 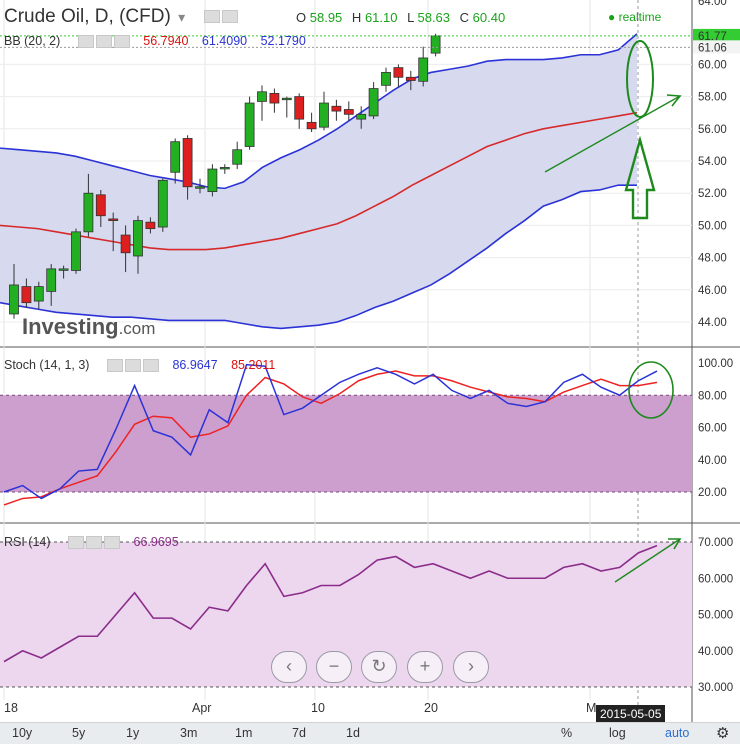 I want to click on stoch-d-value: 85.2011, so click(x=253, y=365).